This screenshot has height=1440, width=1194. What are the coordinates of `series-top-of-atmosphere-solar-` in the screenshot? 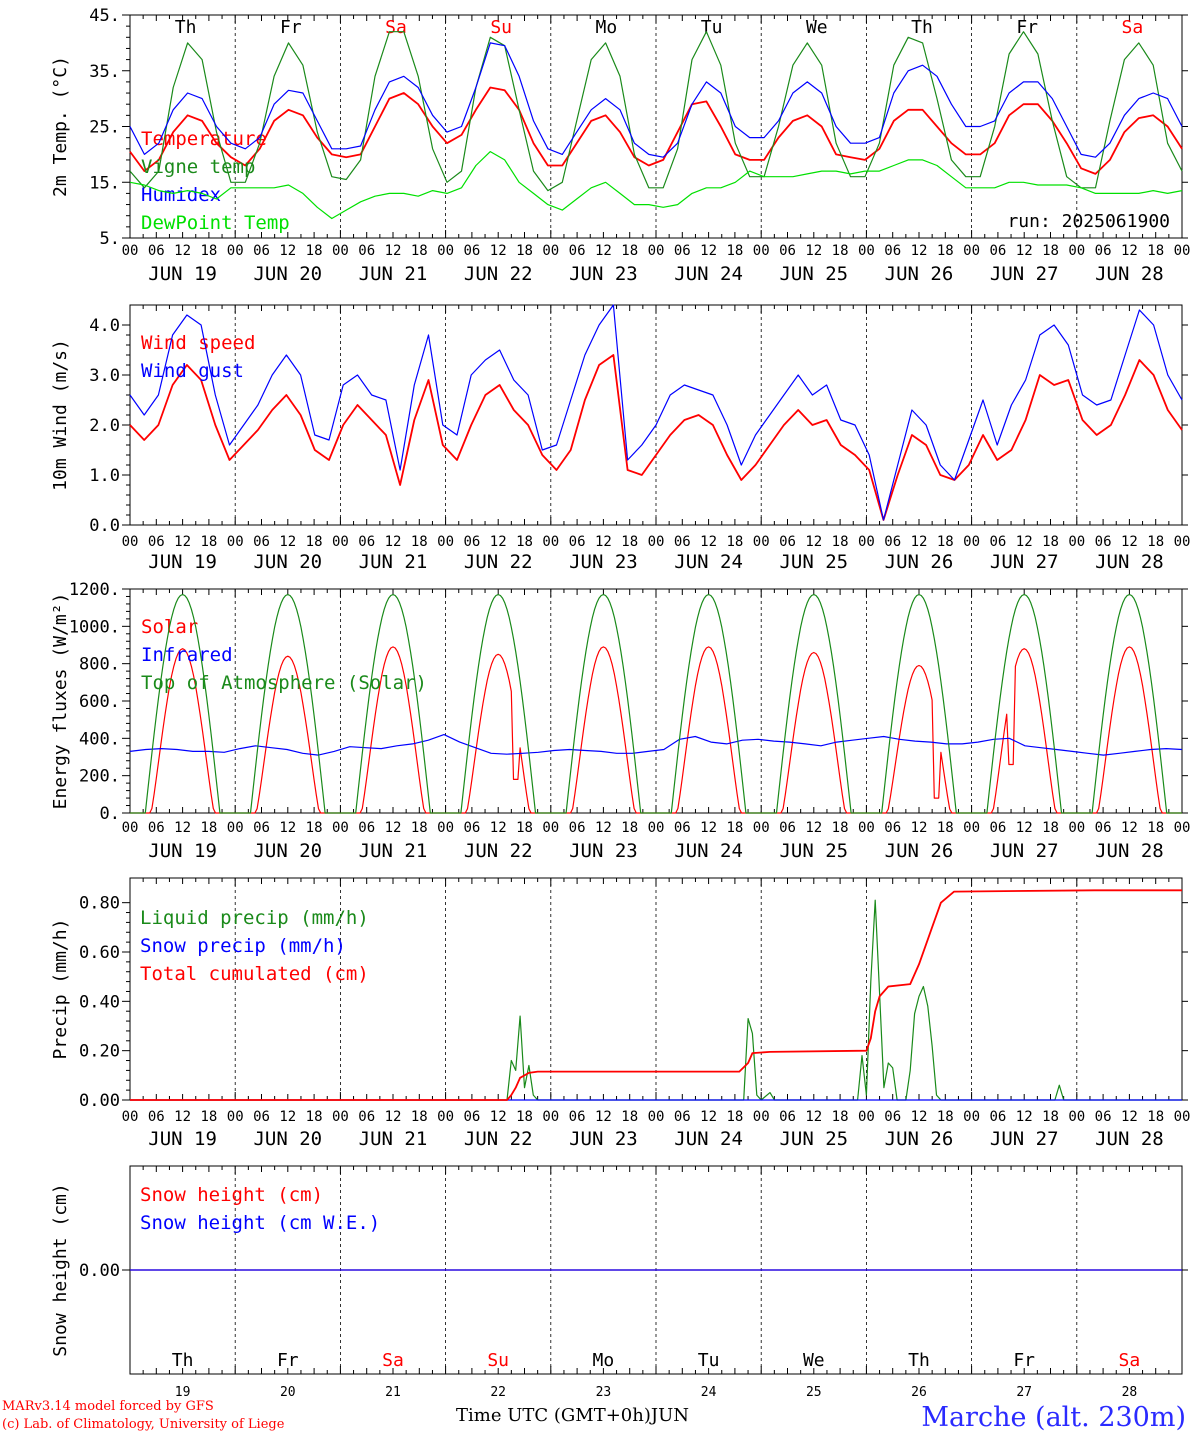 It's located at (656, 704).